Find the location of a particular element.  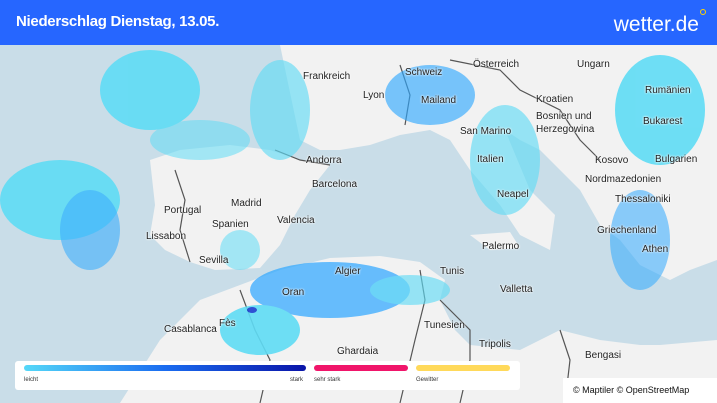

map-label: Bosnien und is located at coordinates (564, 116).